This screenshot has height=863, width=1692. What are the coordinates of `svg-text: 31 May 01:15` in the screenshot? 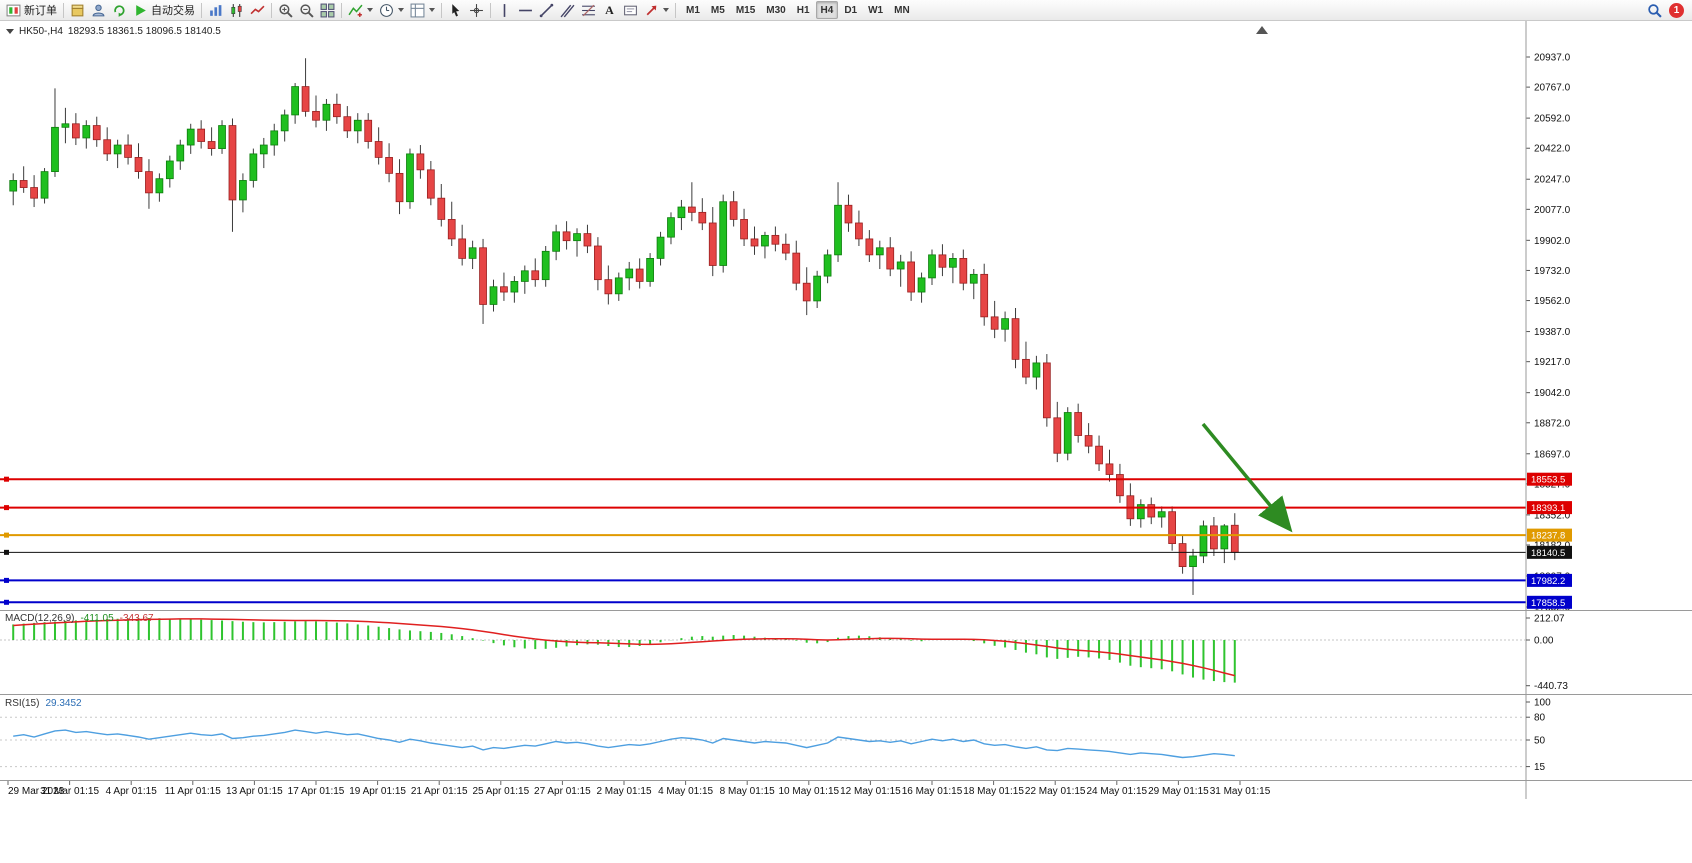 It's located at (1240, 791).